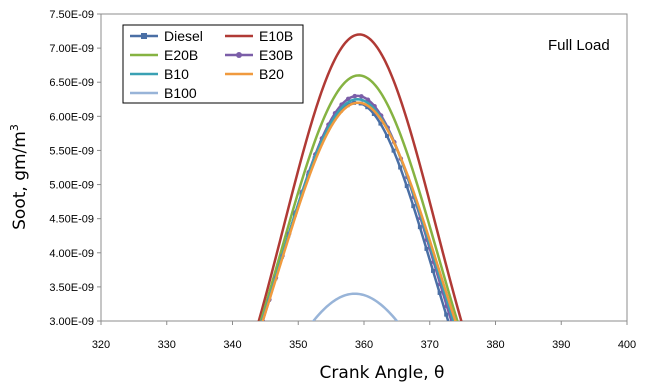  I want to click on x-tick-label: 340, so click(232, 345).